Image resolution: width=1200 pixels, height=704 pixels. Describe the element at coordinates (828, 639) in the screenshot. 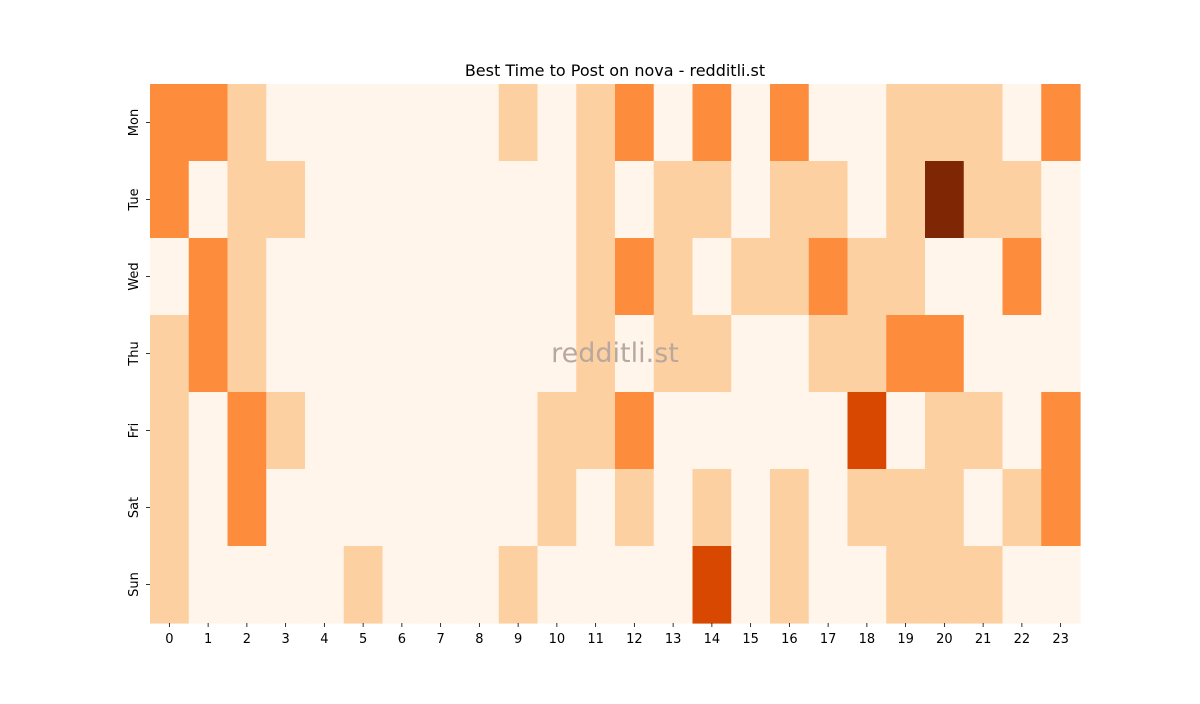

I see `x-tick-label: 17` at that location.